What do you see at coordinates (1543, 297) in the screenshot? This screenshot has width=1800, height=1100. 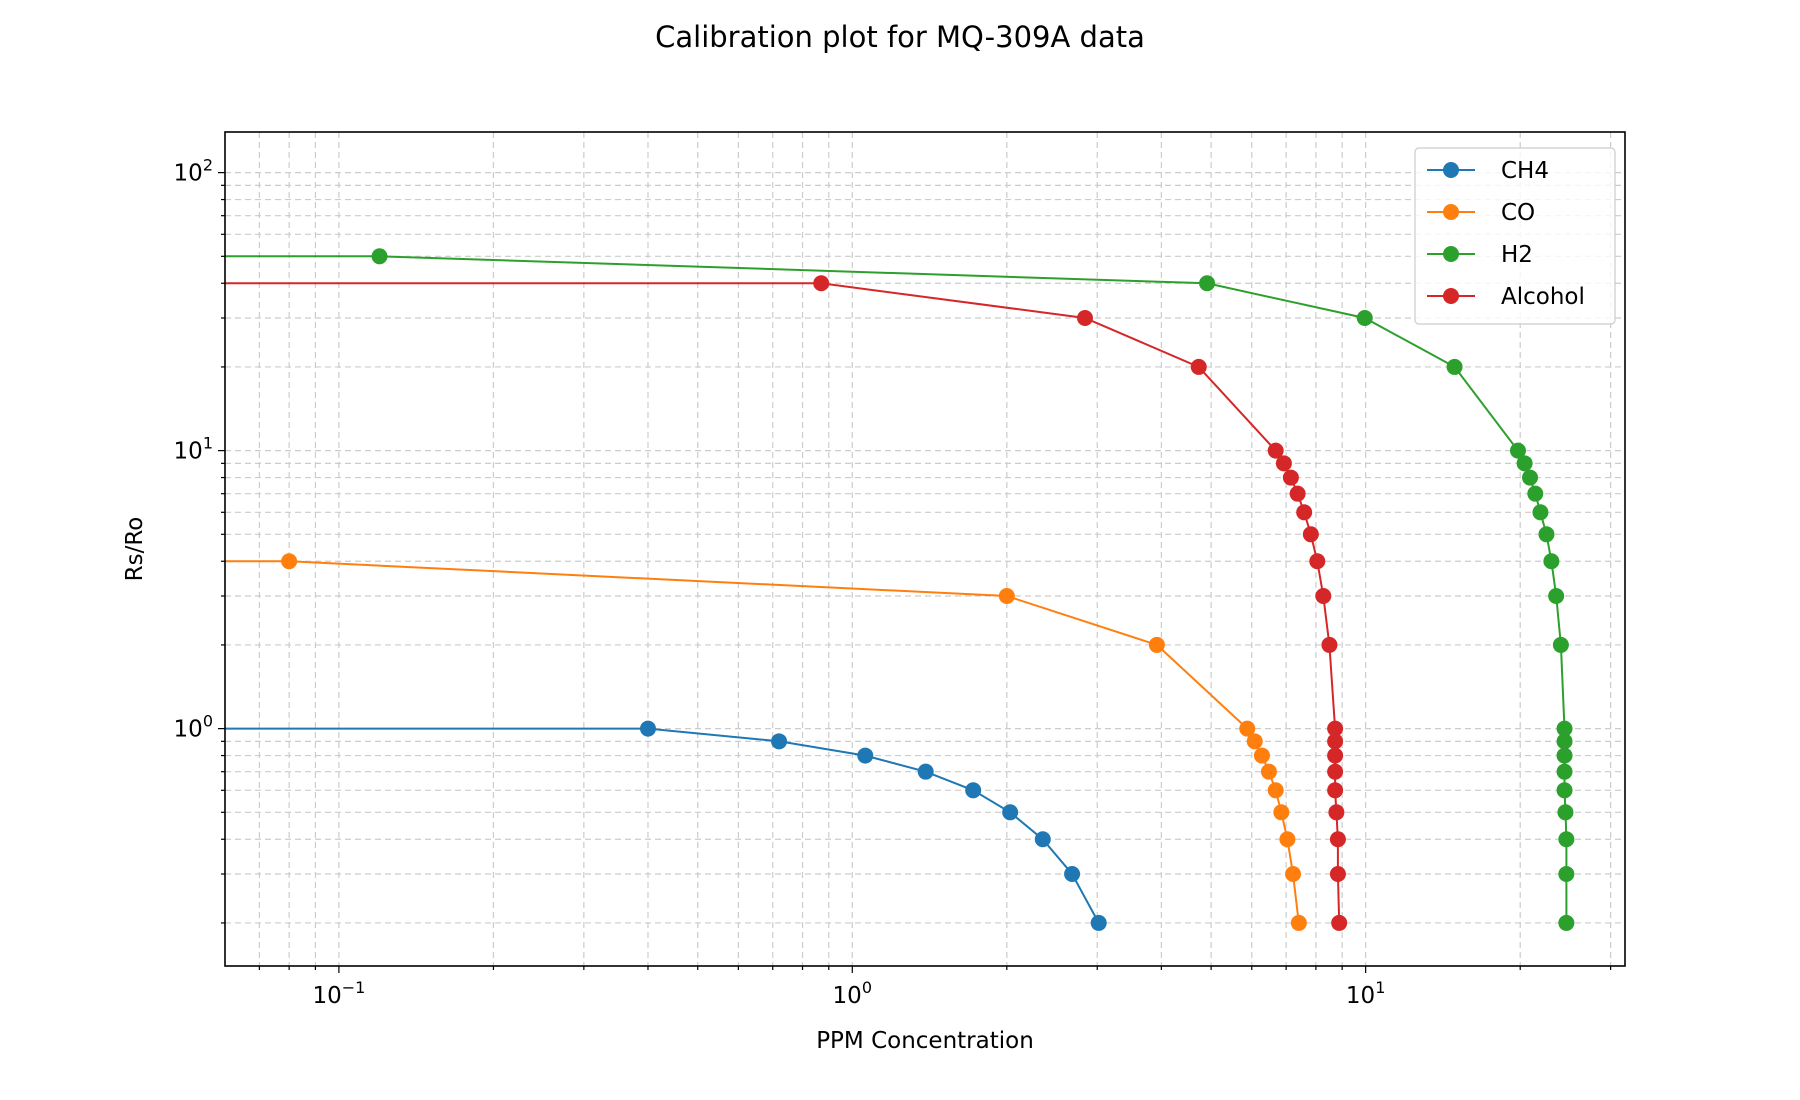 I see `legend-label: Alcohol` at bounding box center [1543, 297].